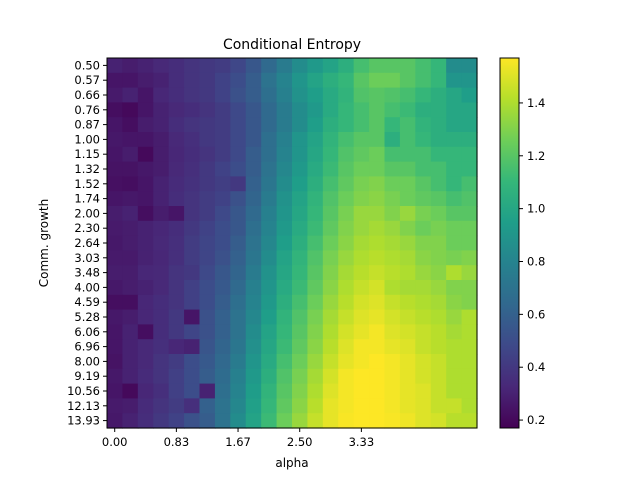  Describe the element at coordinates (87, 169) in the screenshot. I see `y-tick-label: 1.32` at that location.